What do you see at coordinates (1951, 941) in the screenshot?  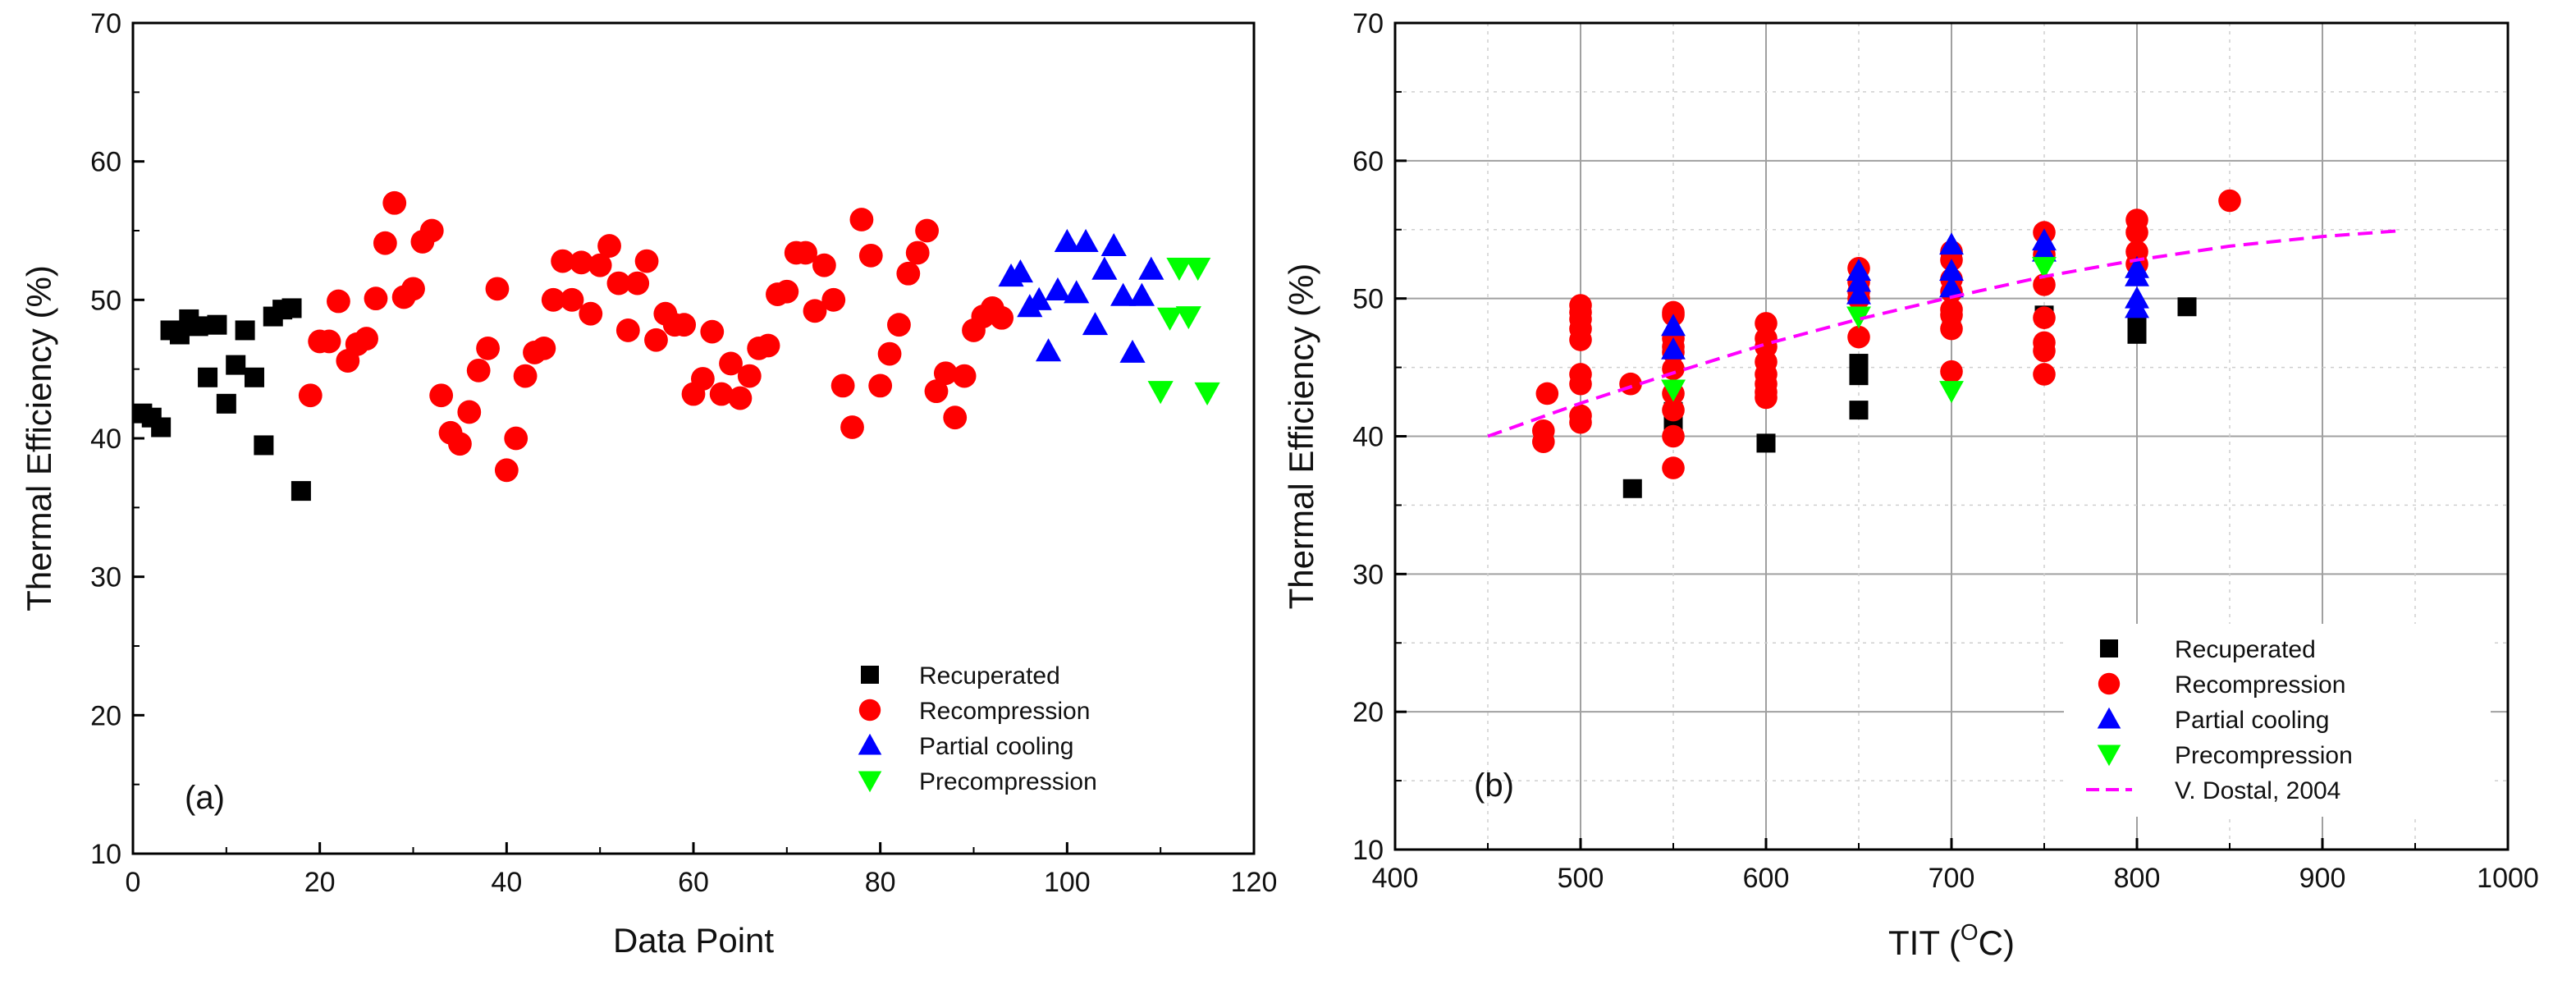 I see `x-axis-title: TIT (OC)` at bounding box center [1951, 941].